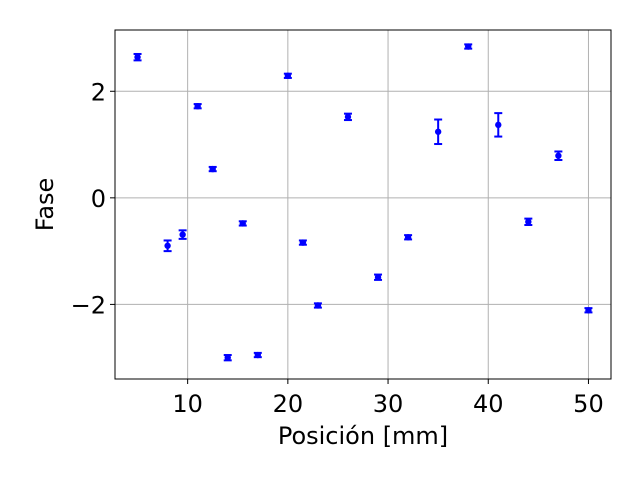 This screenshot has height=480, width=640. I want to click on y-axis-label: Fase, so click(45, 205).